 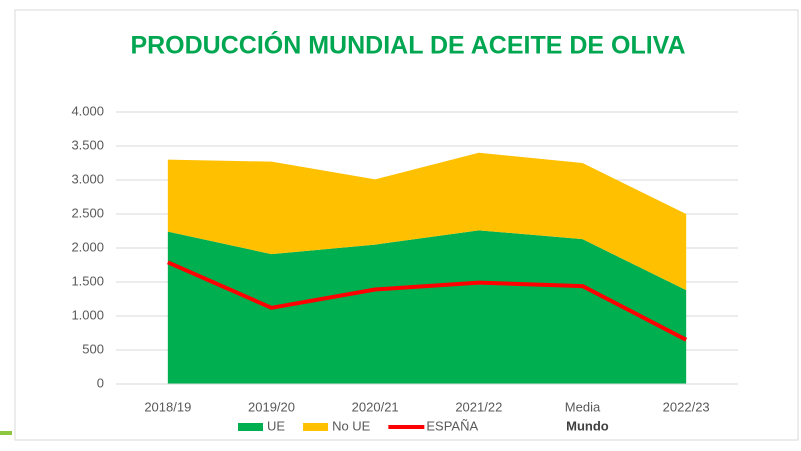 I want to click on legend-label: No UE, so click(x=351, y=425).